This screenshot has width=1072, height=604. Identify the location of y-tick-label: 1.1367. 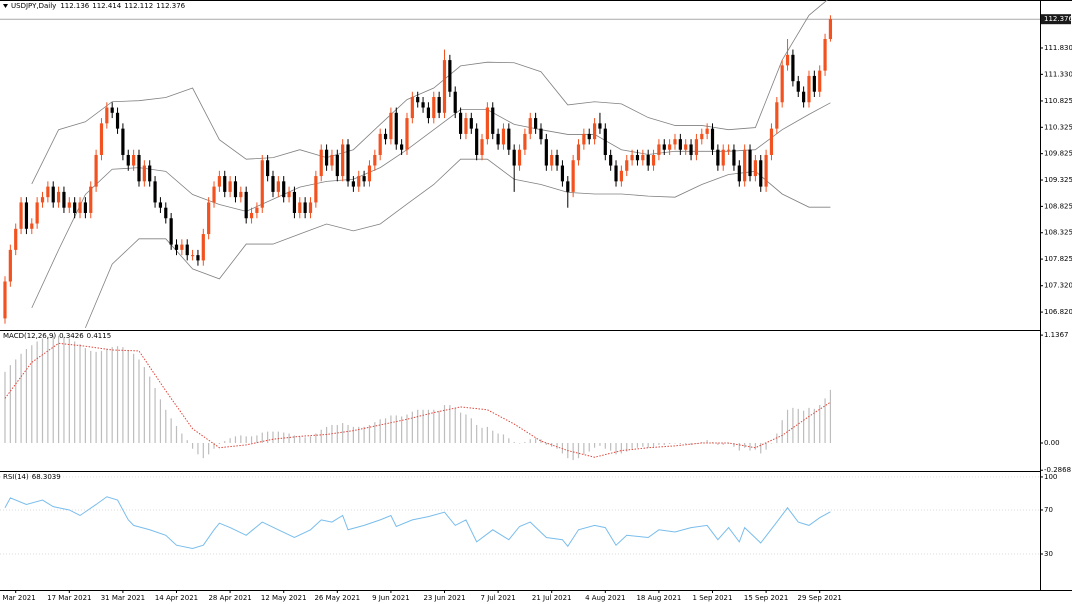
(1056, 335).